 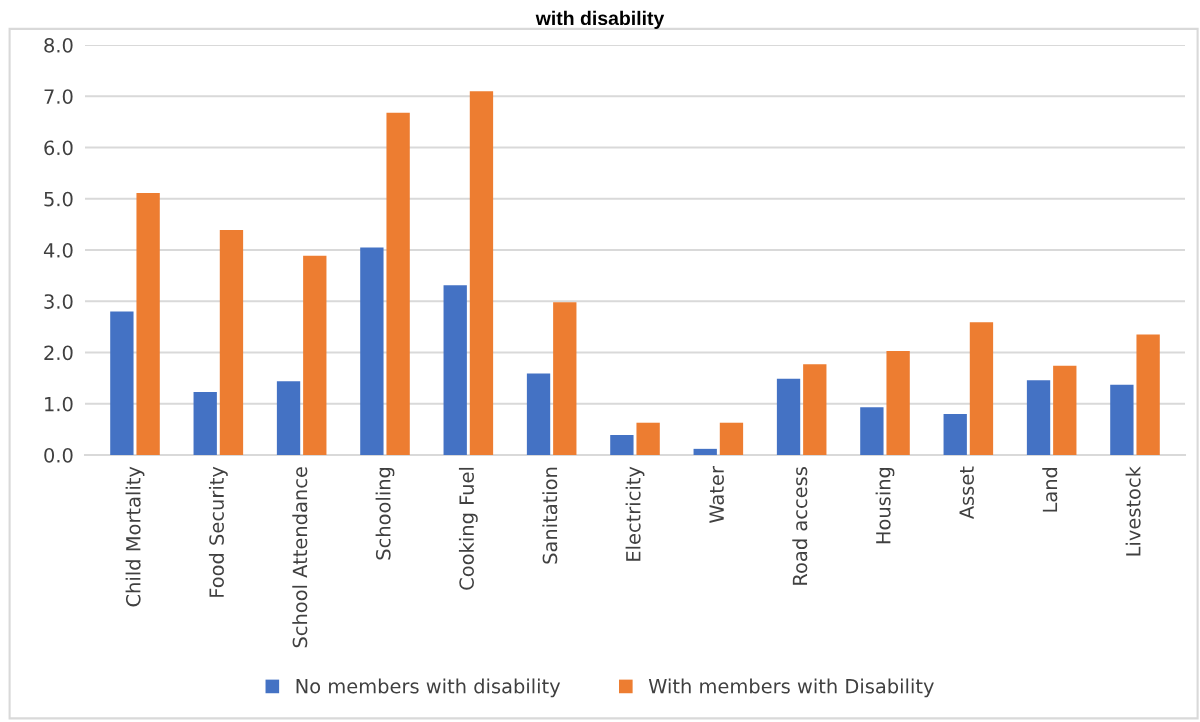 What do you see at coordinates (1050, 489) in the screenshot?
I see `x-tick-label: Land` at bounding box center [1050, 489].